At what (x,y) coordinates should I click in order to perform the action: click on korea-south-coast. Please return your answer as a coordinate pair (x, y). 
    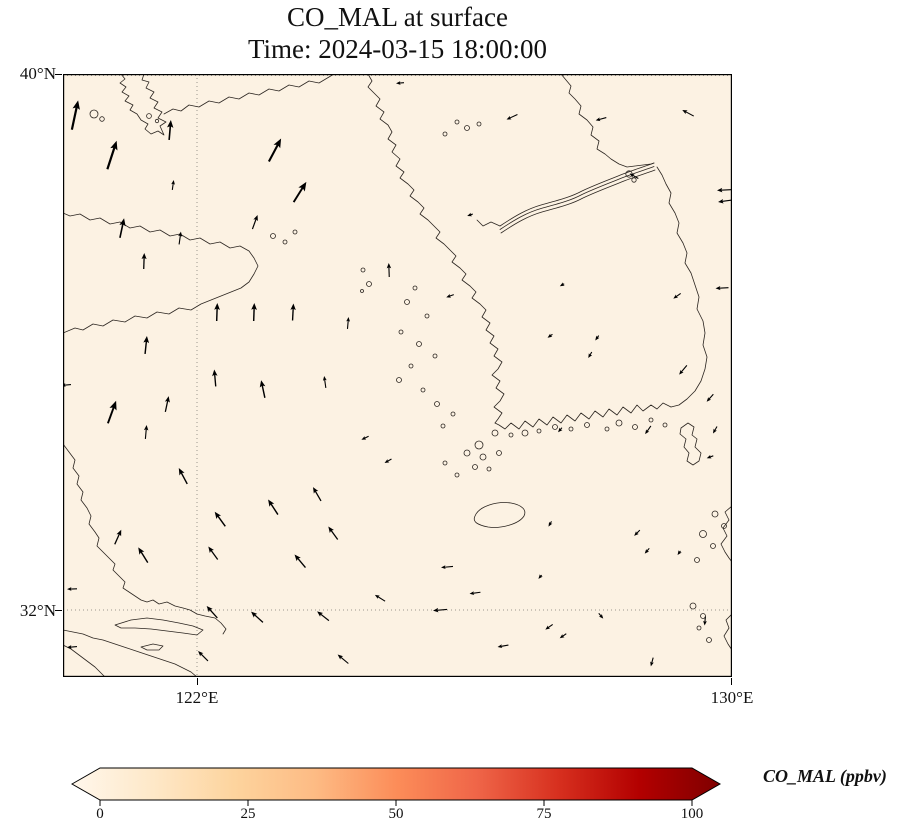
    Looking at the image, I should click on (583, 416).